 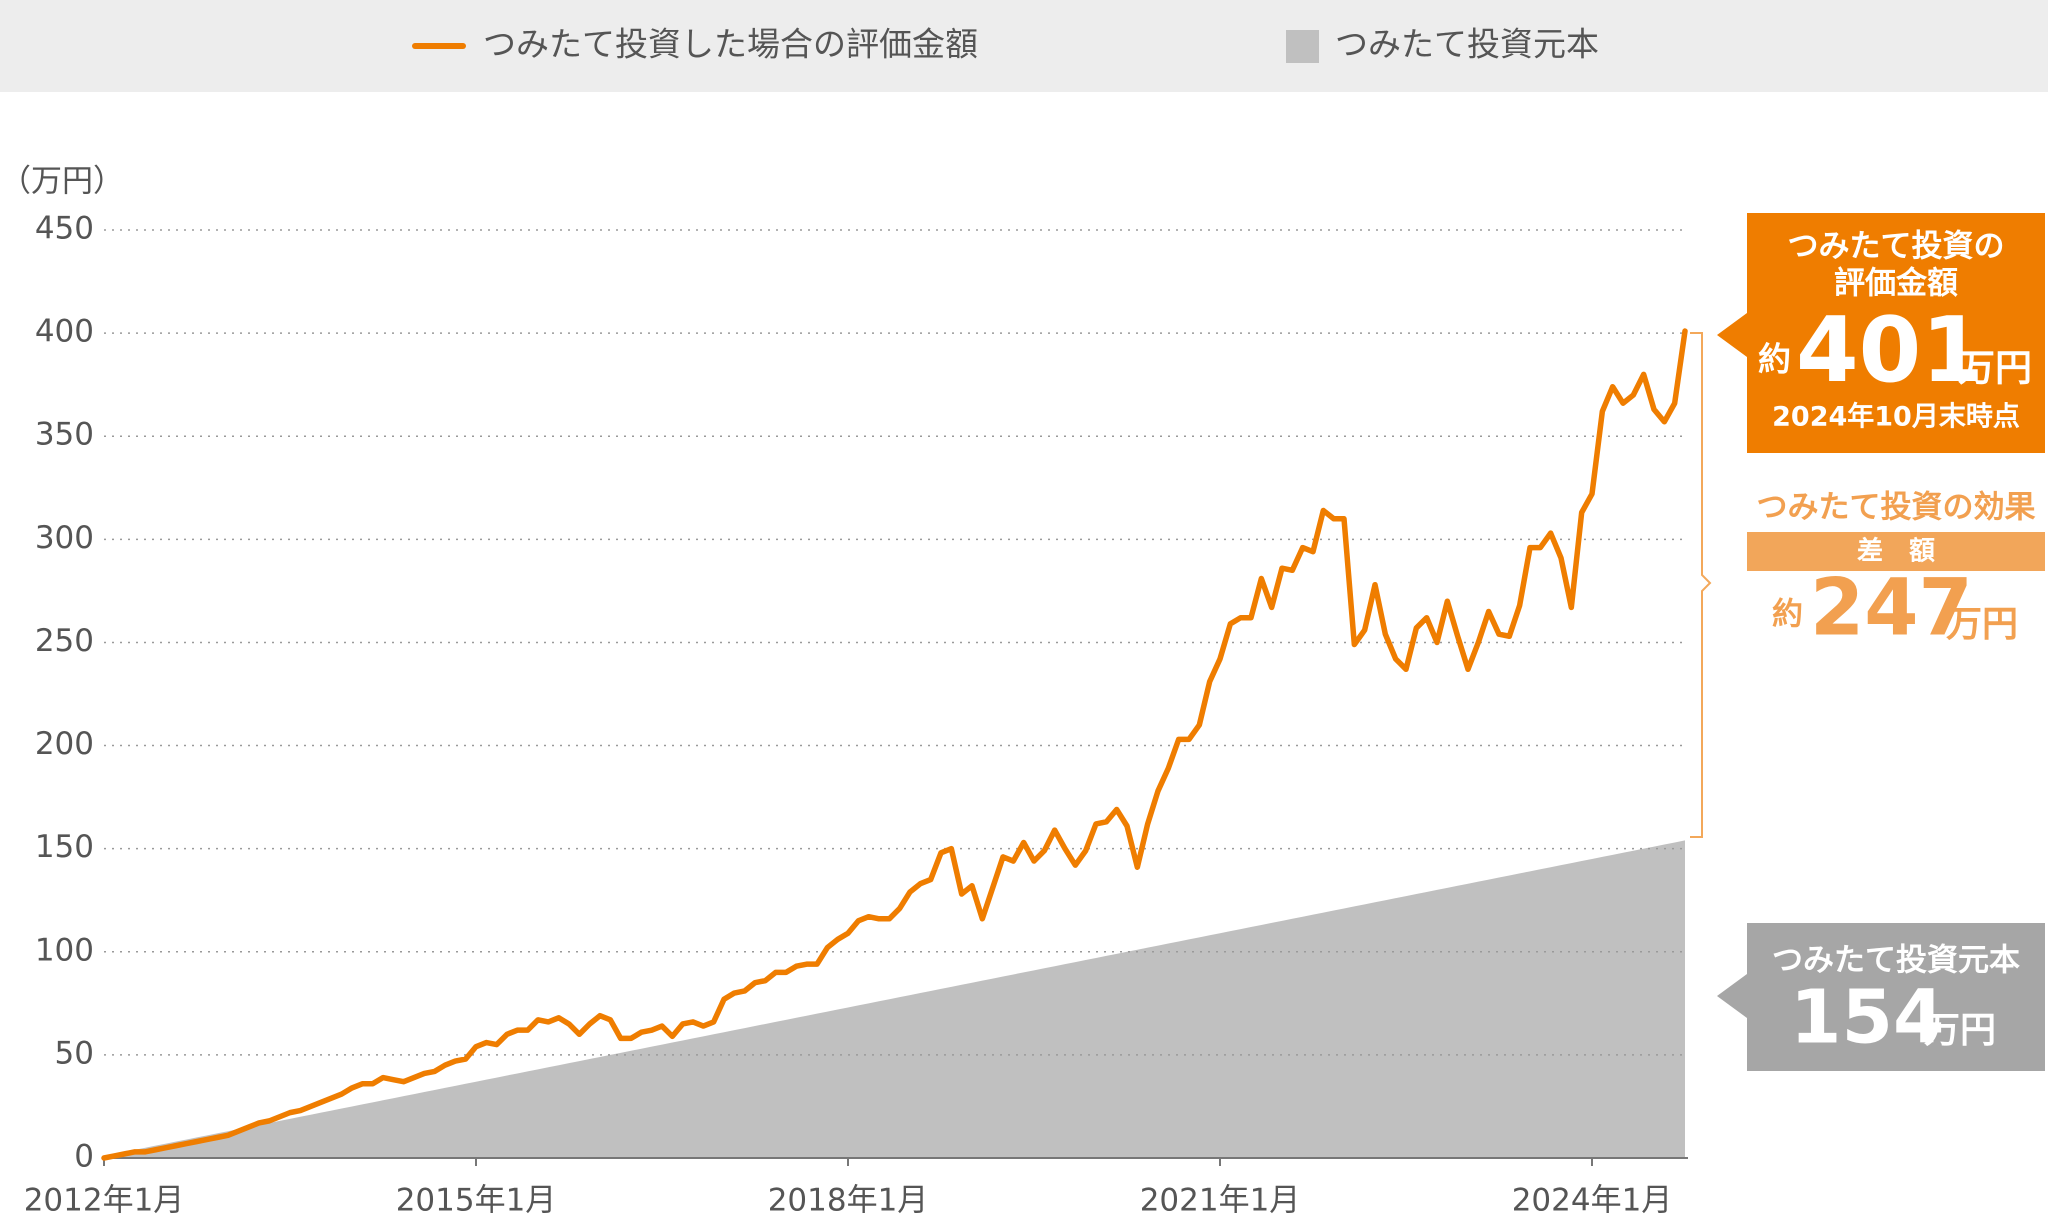 I want to click on legend-swatch, so click(x=1302, y=46).